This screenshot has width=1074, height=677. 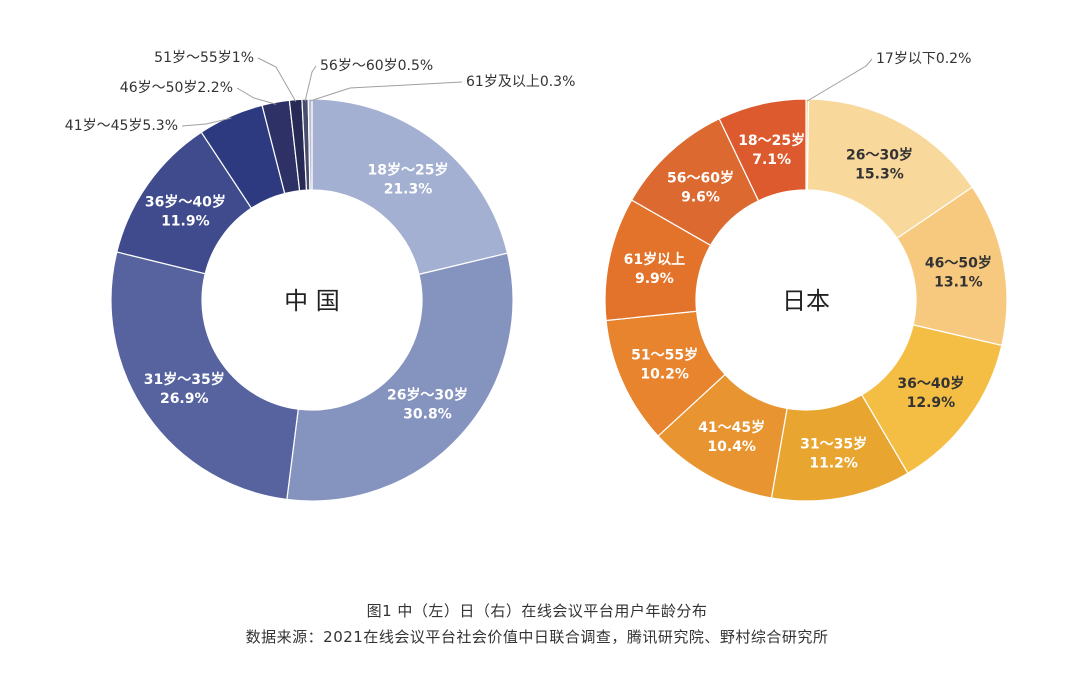 What do you see at coordinates (184, 379) in the screenshot?
I see `slice-category-label: 31岁～35岁` at bounding box center [184, 379].